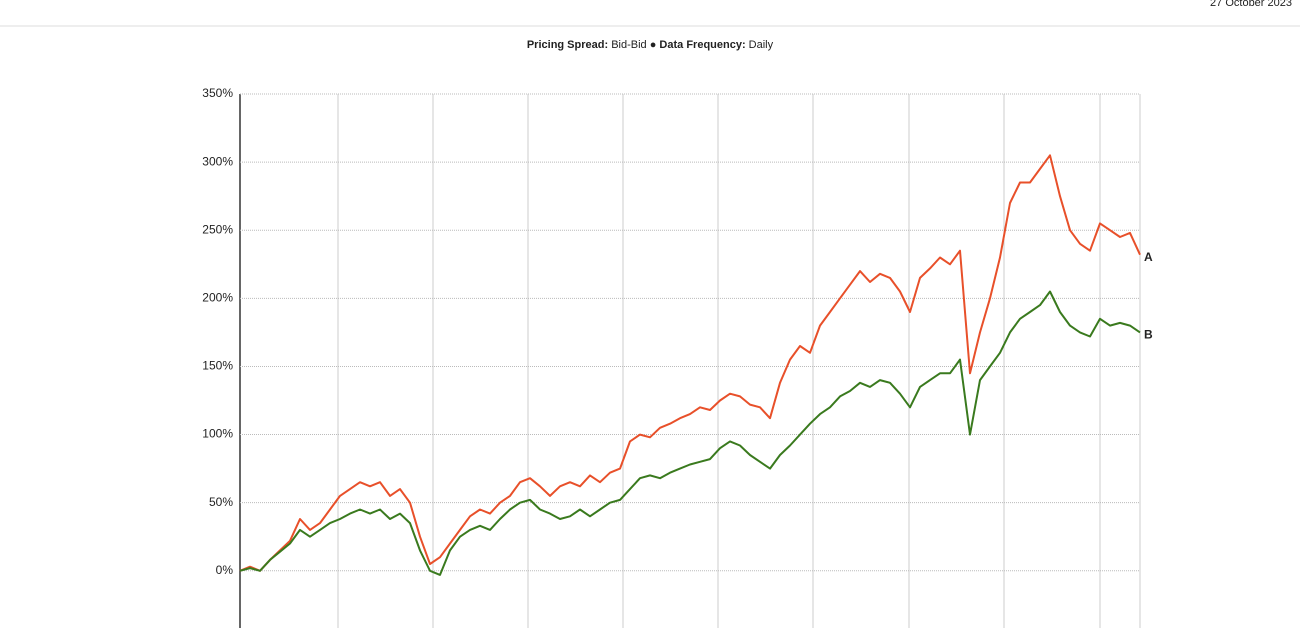  What do you see at coordinates (217, 161) in the screenshot?
I see `y-tick-label: 300%` at bounding box center [217, 161].